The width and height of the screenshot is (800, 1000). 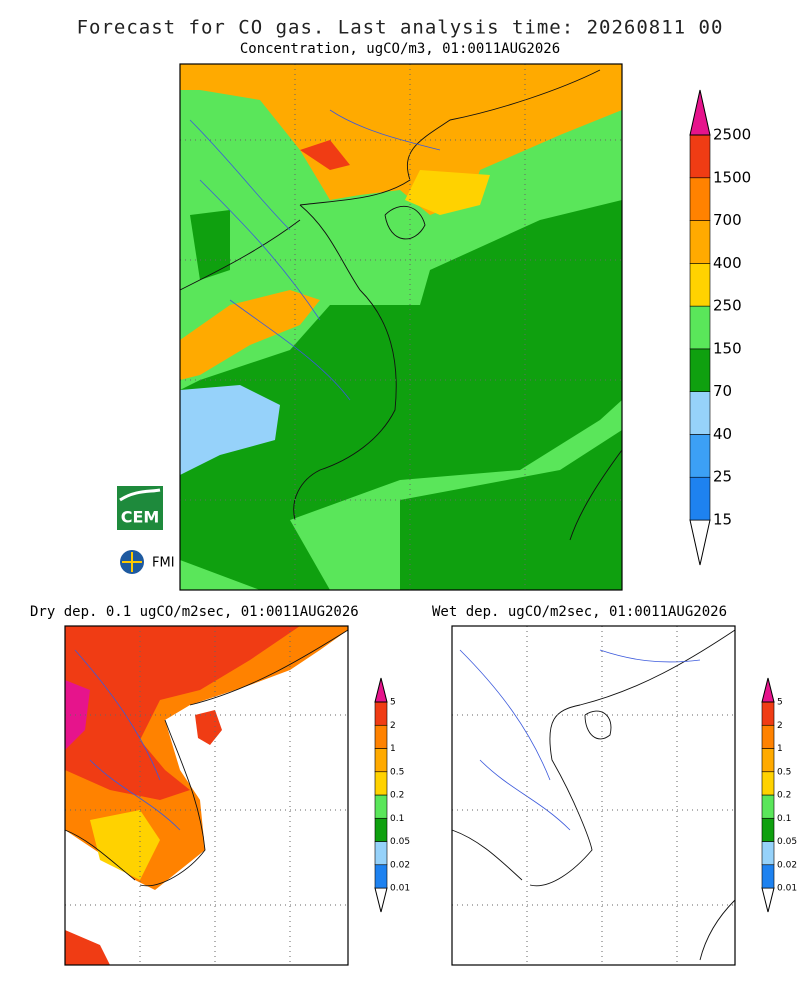 I want to click on colorbar-label: 250, so click(x=727, y=306).